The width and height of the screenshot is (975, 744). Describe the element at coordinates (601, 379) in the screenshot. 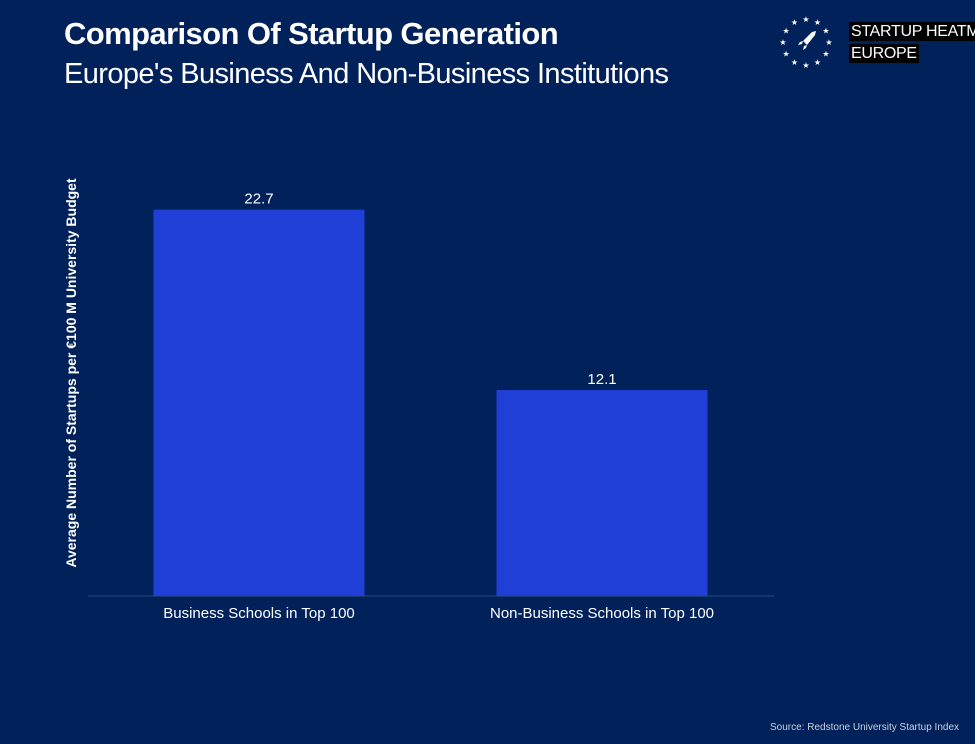

I see `bar-value-label: 12.1` at that location.